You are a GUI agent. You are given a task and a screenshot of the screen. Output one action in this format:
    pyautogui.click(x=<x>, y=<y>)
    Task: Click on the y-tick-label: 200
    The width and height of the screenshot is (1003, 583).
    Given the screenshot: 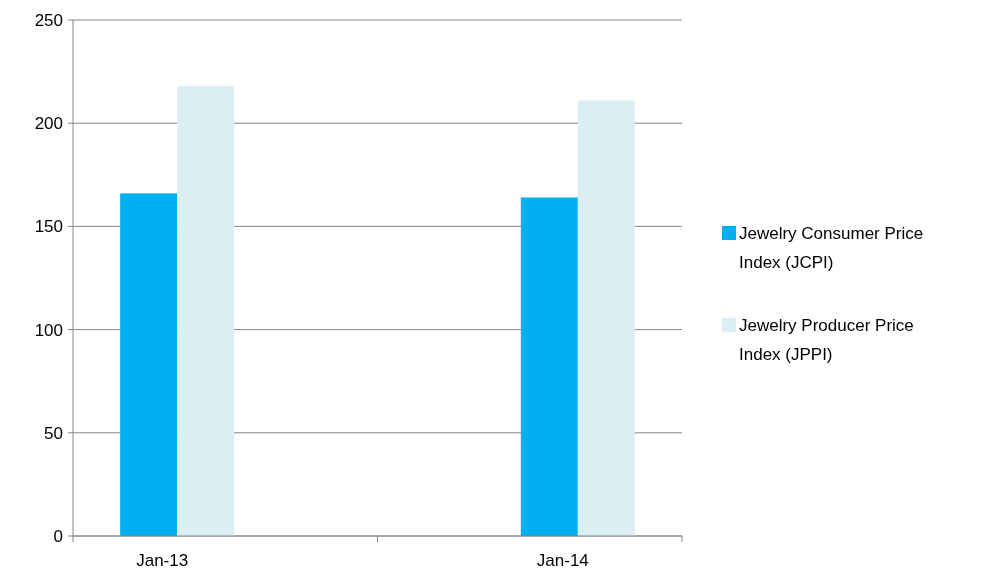 What is the action you would take?
    pyautogui.click(x=48, y=124)
    